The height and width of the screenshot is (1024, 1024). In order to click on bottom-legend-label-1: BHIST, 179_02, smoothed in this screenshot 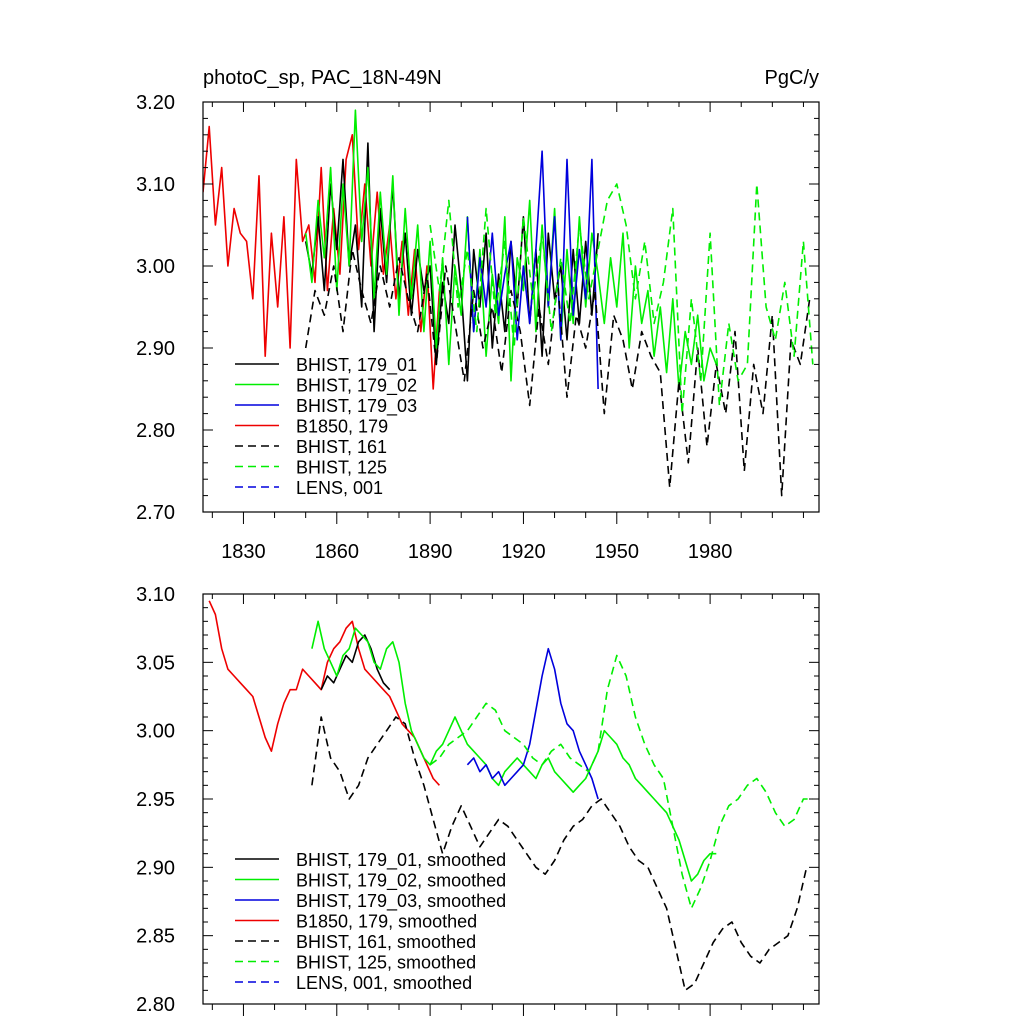, I will do `click(401, 881)`.